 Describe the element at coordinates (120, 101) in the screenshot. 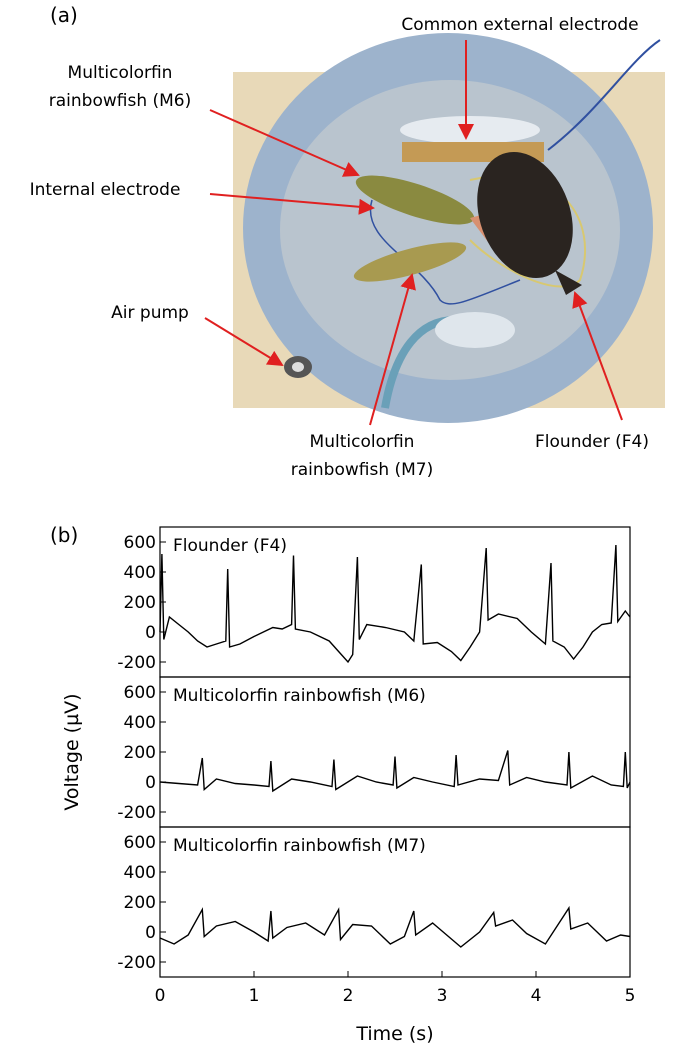

I see `callout: rainbowfish (M6)` at that location.